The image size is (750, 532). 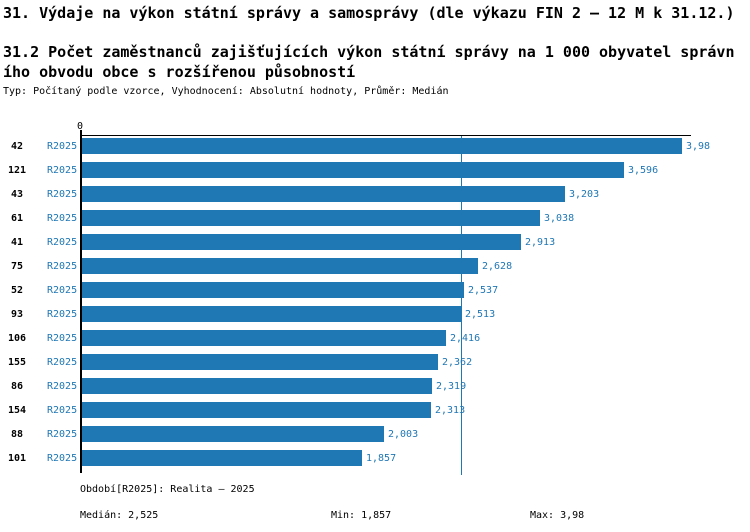 What do you see at coordinates (698, 146) in the screenshot?
I see `bar-value-label: 3,98` at bounding box center [698, 146].